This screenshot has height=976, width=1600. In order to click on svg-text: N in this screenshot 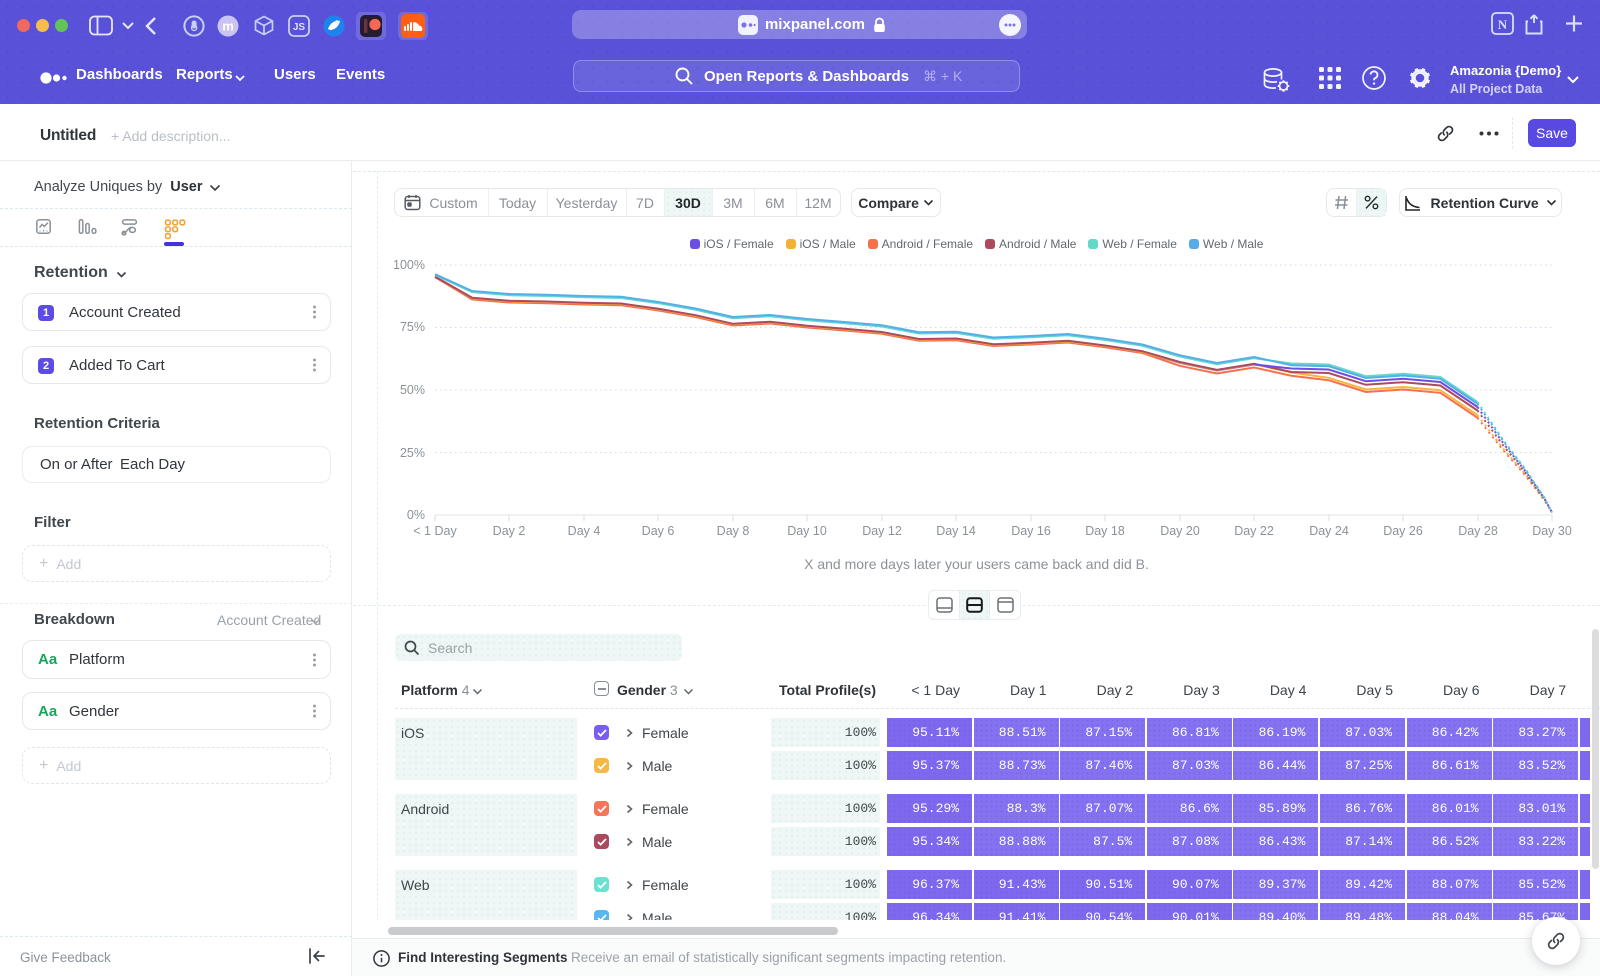, I will do `click(1503, 24)`.